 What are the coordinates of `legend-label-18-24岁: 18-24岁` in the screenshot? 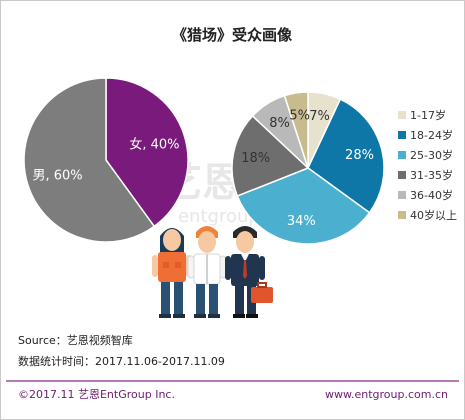 It's located at (431, 135).